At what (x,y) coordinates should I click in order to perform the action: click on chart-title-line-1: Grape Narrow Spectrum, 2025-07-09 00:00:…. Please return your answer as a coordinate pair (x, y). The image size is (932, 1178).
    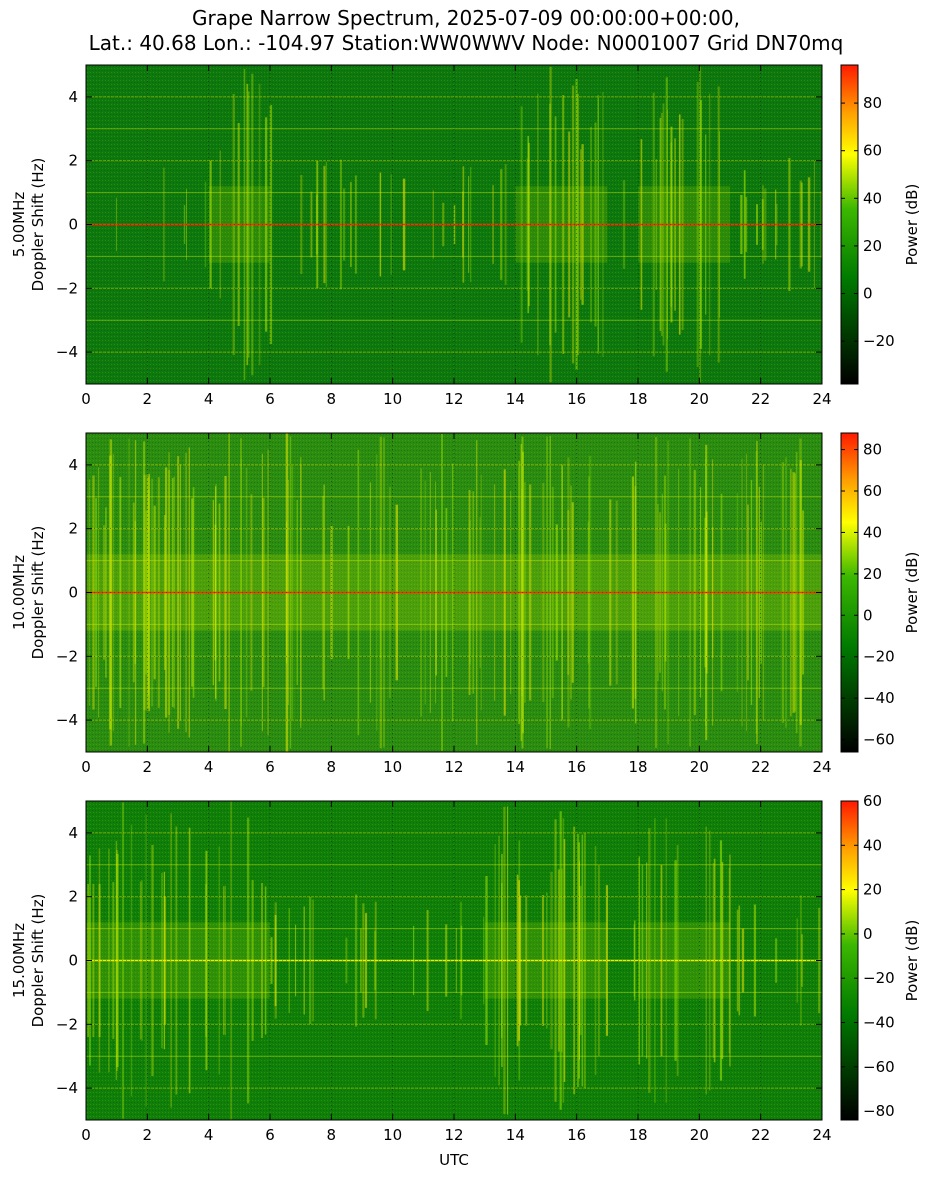
    Looking at the image, I should click on (466, 18).